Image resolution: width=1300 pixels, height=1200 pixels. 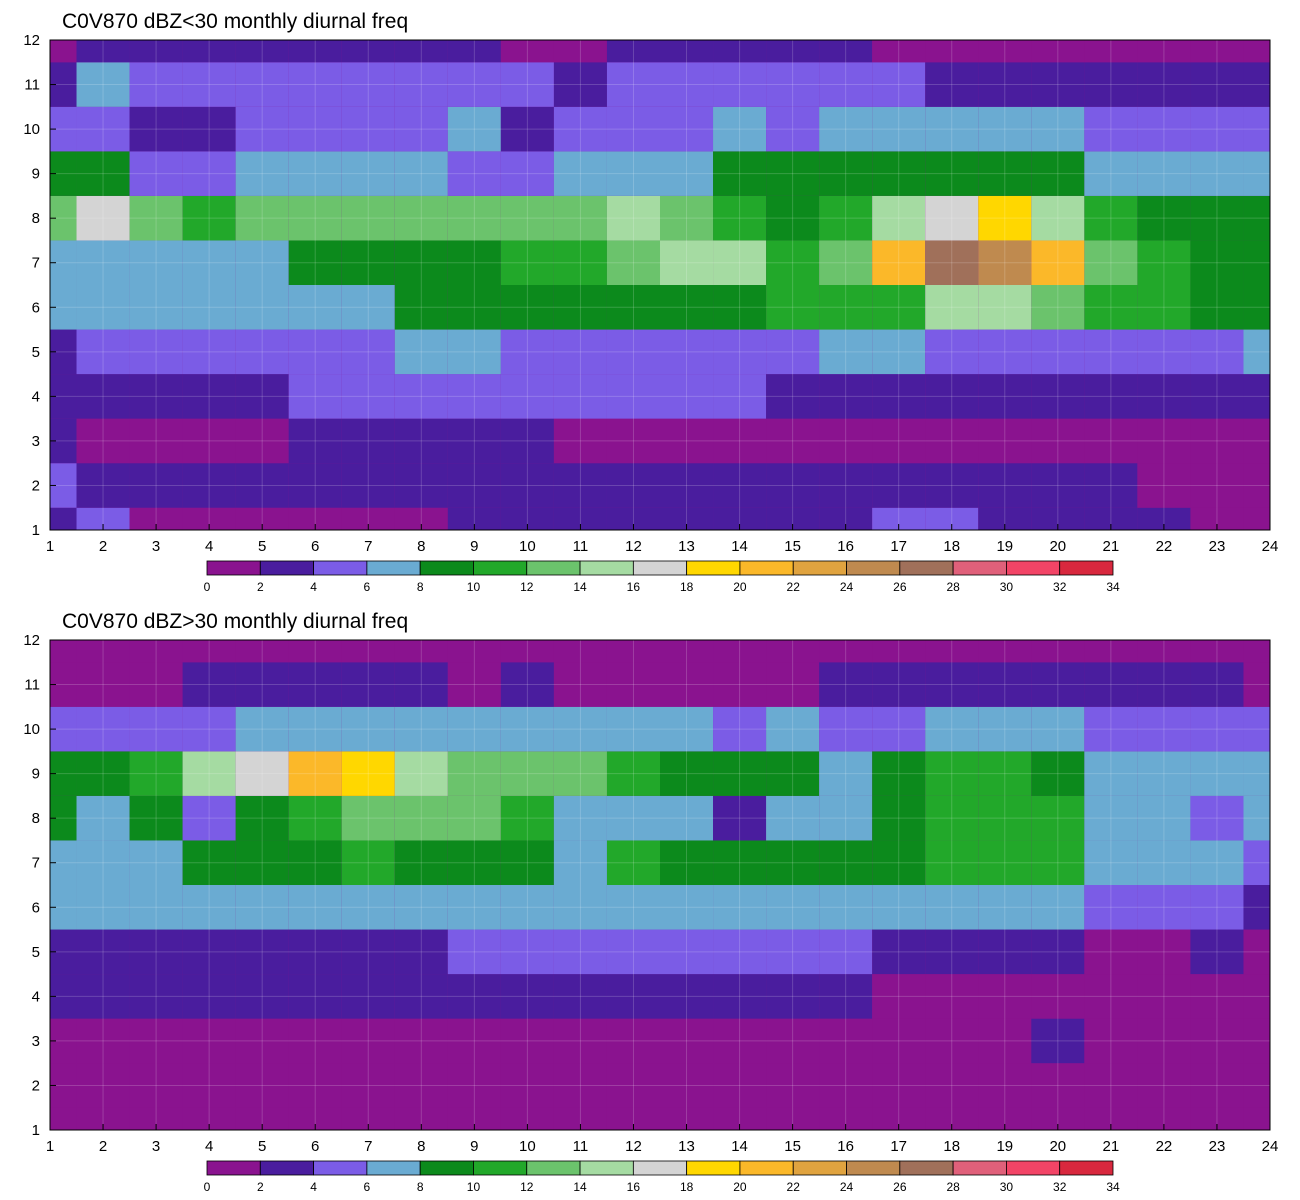 What do you see at coordinates (103, 546) in the screenshot?
I see `x-tick-label: 2` at bounding box center [103, 546].